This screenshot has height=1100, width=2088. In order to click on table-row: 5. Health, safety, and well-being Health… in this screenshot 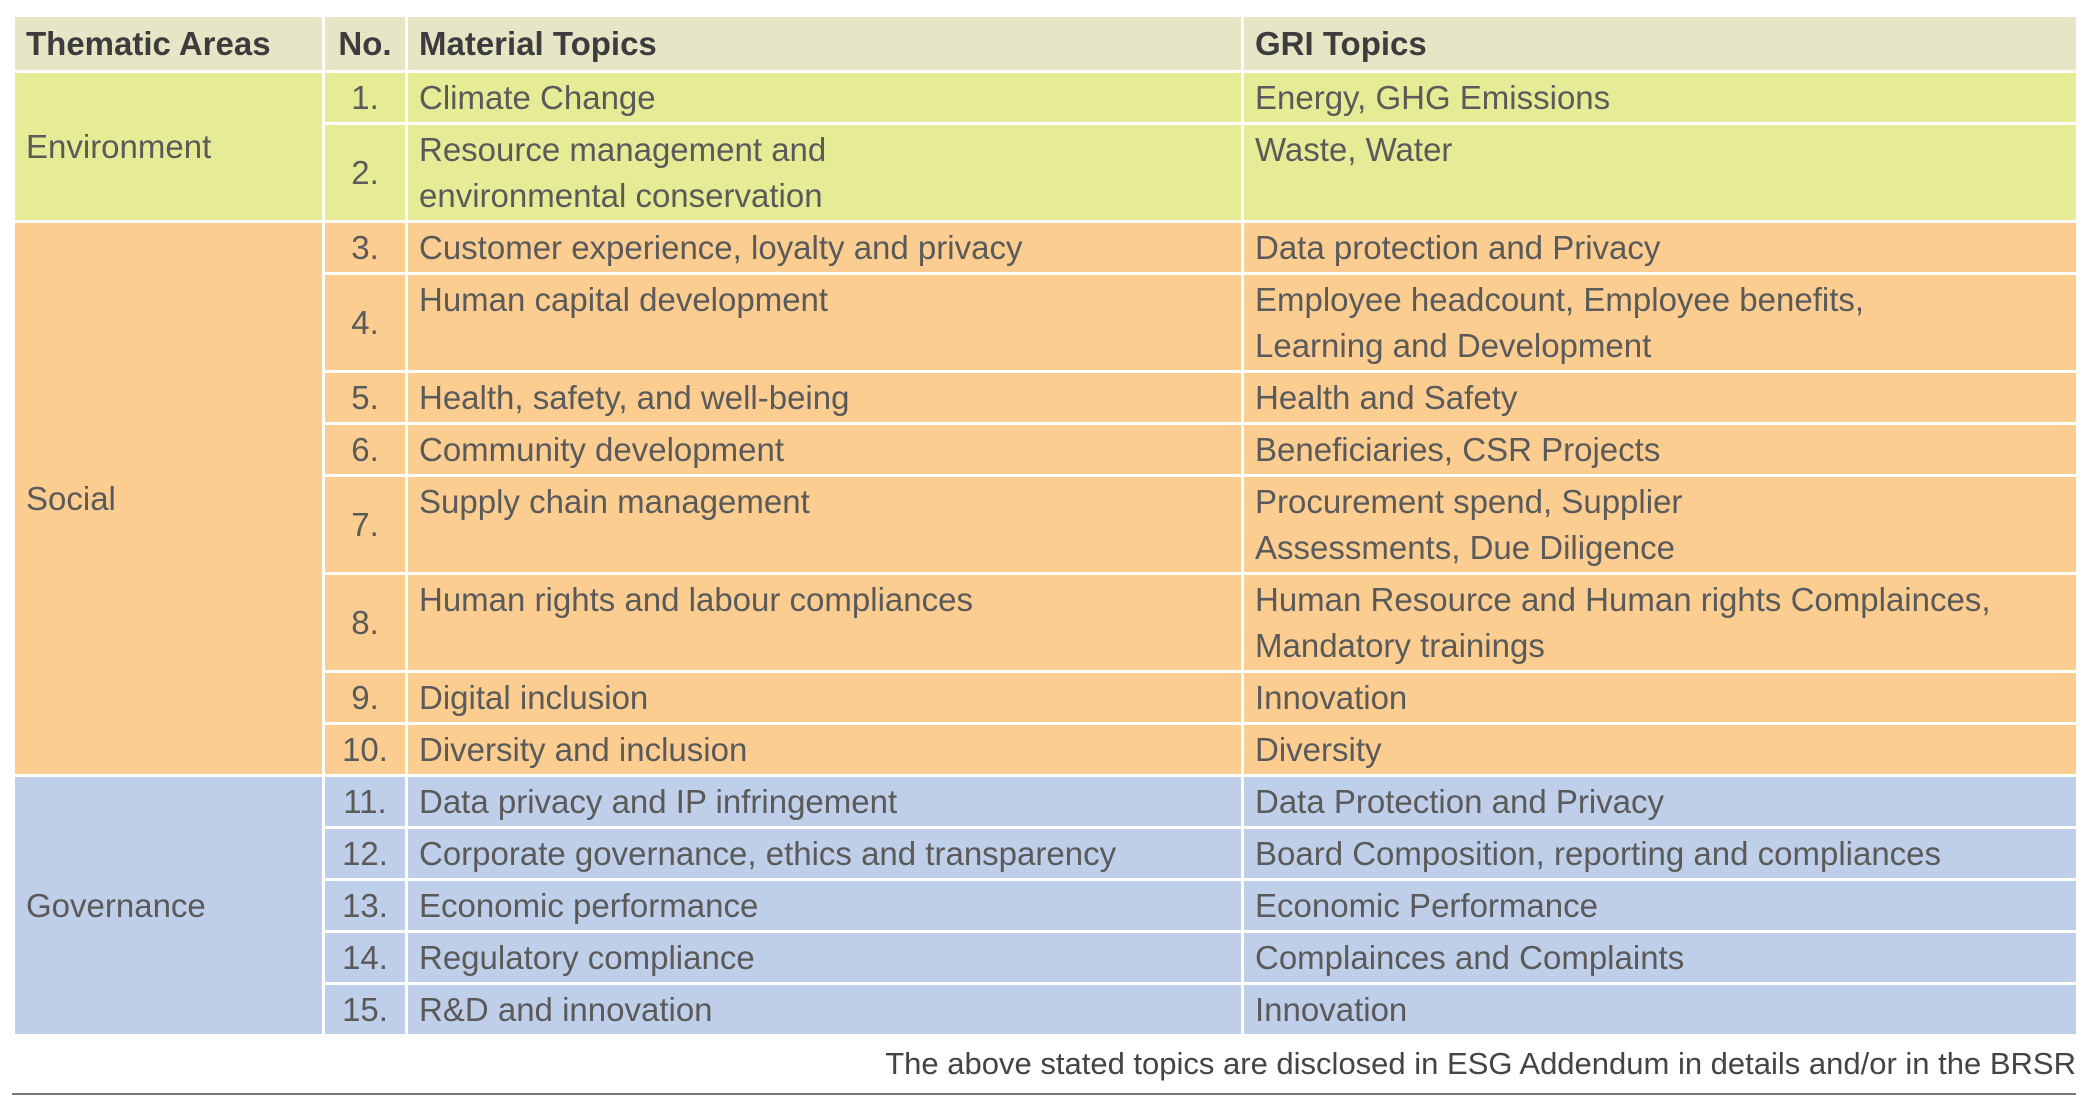, I will do `click(1046, 397)`.